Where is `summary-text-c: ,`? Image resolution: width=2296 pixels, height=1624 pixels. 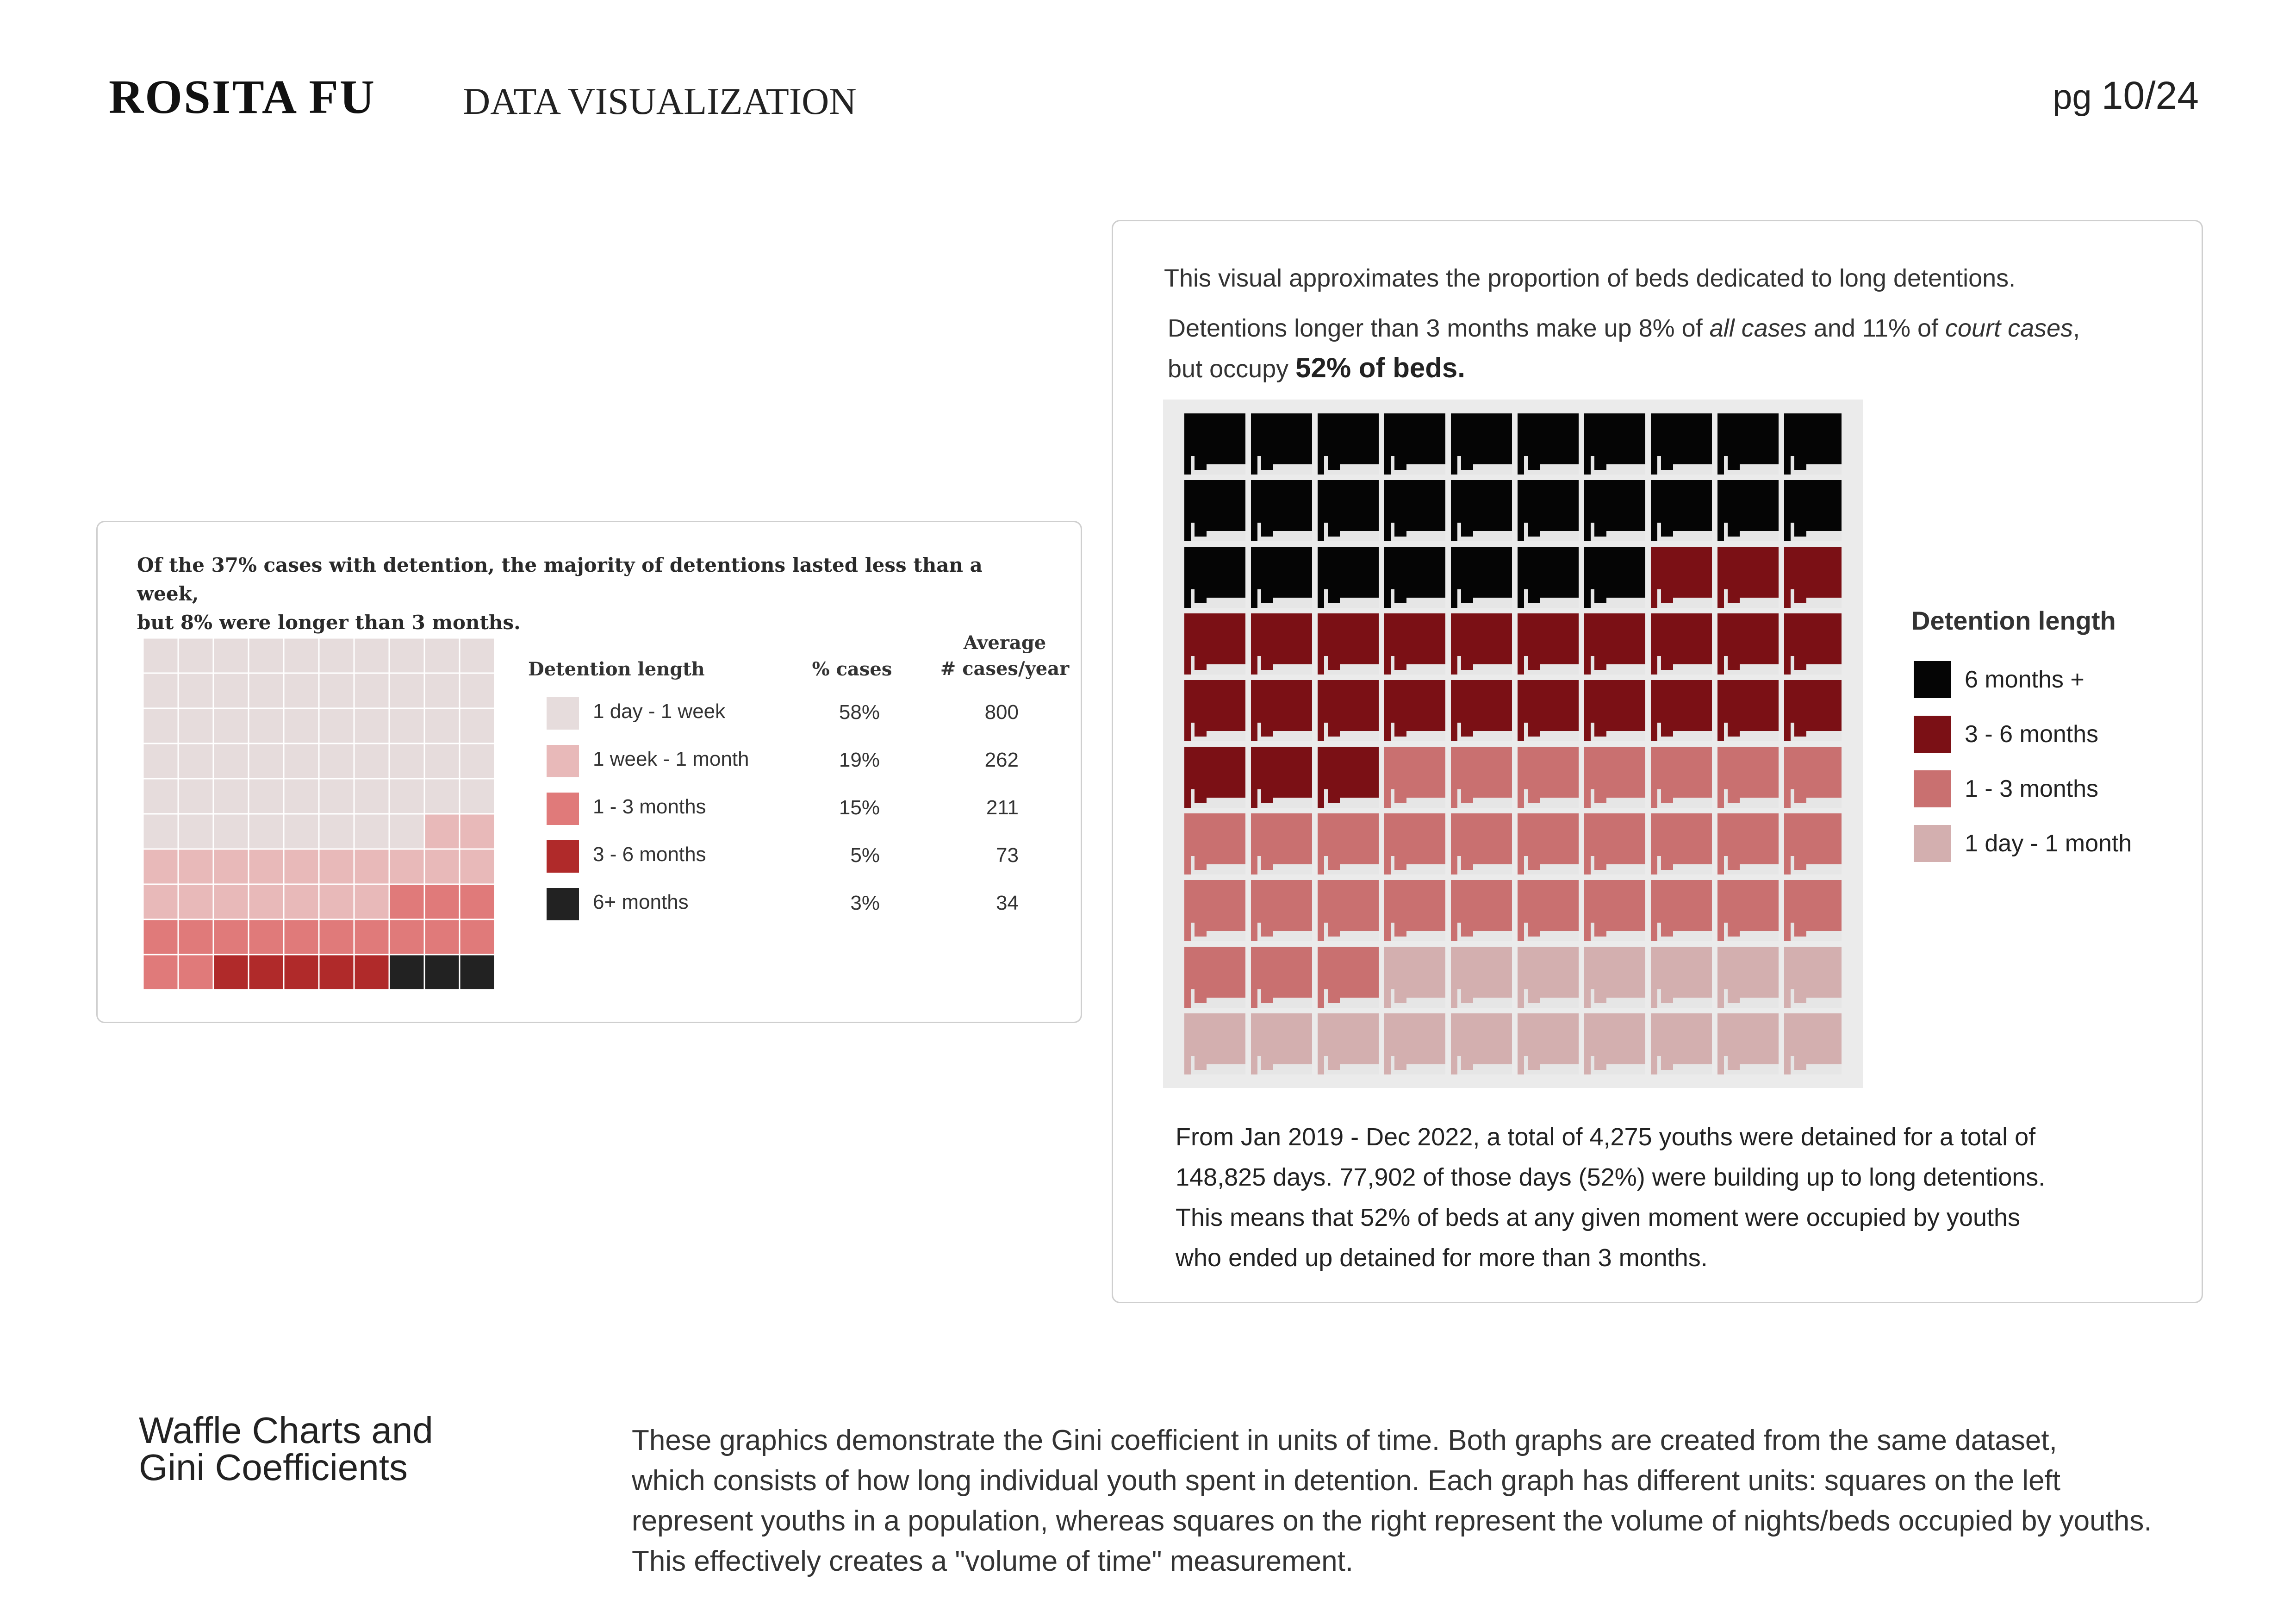
summary-text-c: , is located at coordinates (2076, 328).